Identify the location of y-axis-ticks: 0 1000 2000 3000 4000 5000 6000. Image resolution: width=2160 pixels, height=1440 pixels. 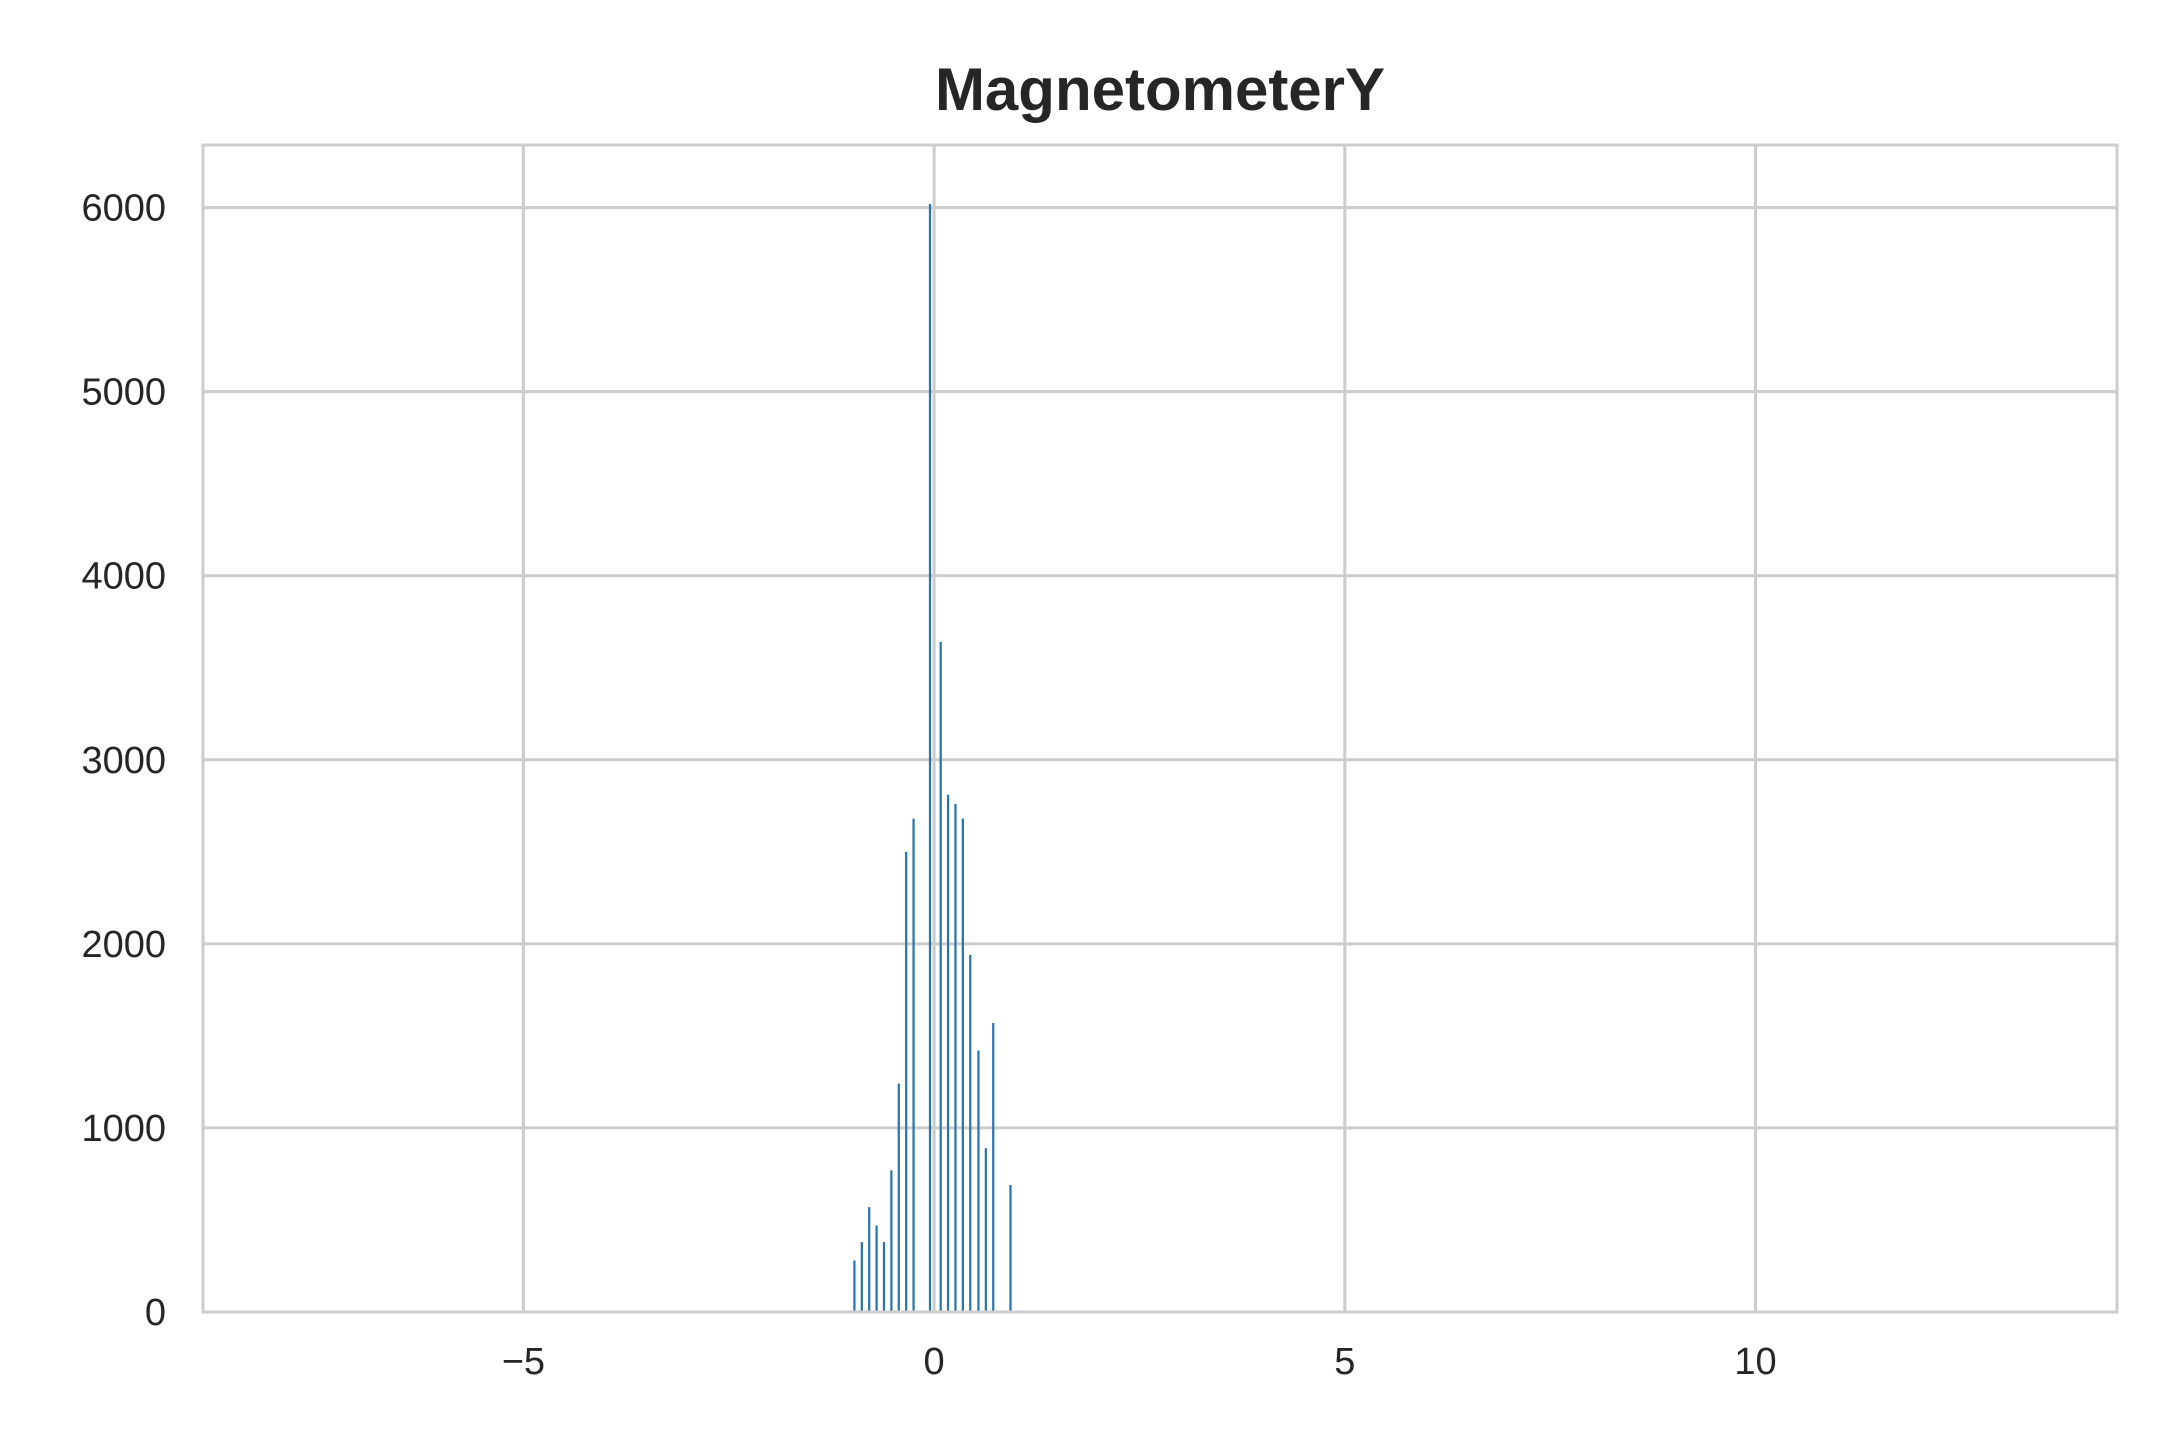
(123, 761).